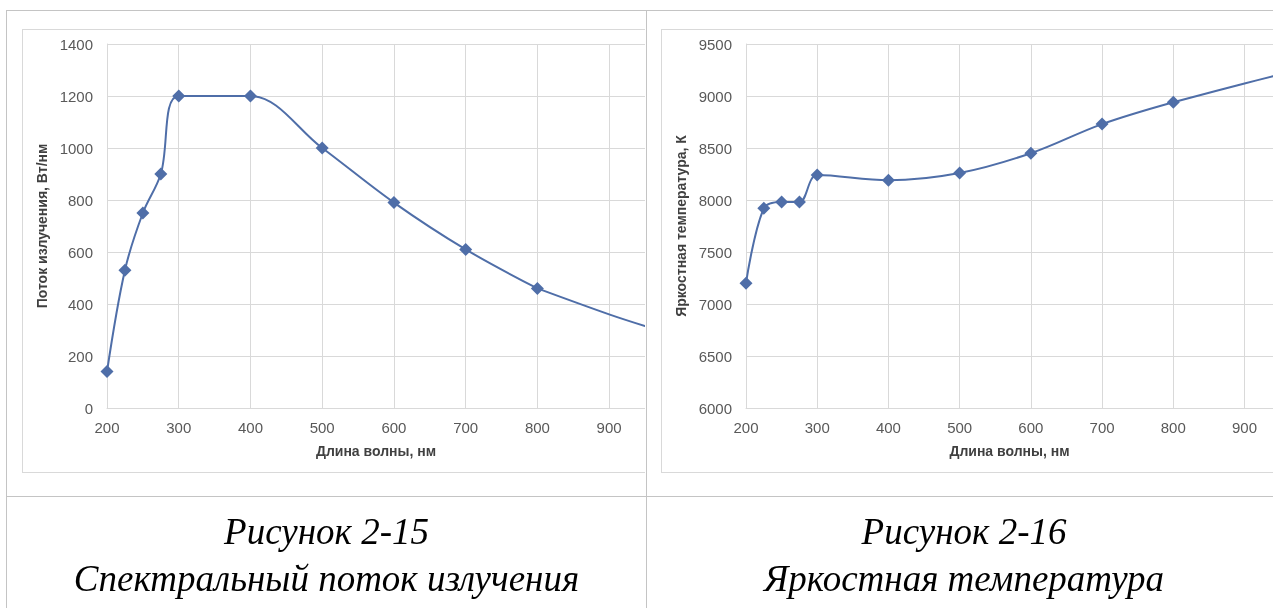 The image size is (1273, 608). Describe the element at coordinates (88, 408) in the screenshot. I see `y-tick-label: 0` at that location.